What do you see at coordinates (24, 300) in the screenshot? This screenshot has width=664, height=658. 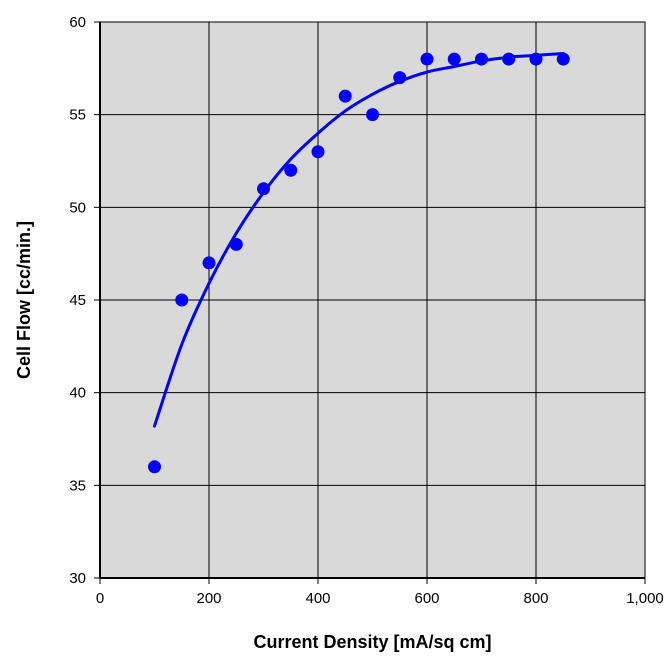 I see `y-axis-title: Cell Flow [cc/min.]` at bounding box center [24, 300].